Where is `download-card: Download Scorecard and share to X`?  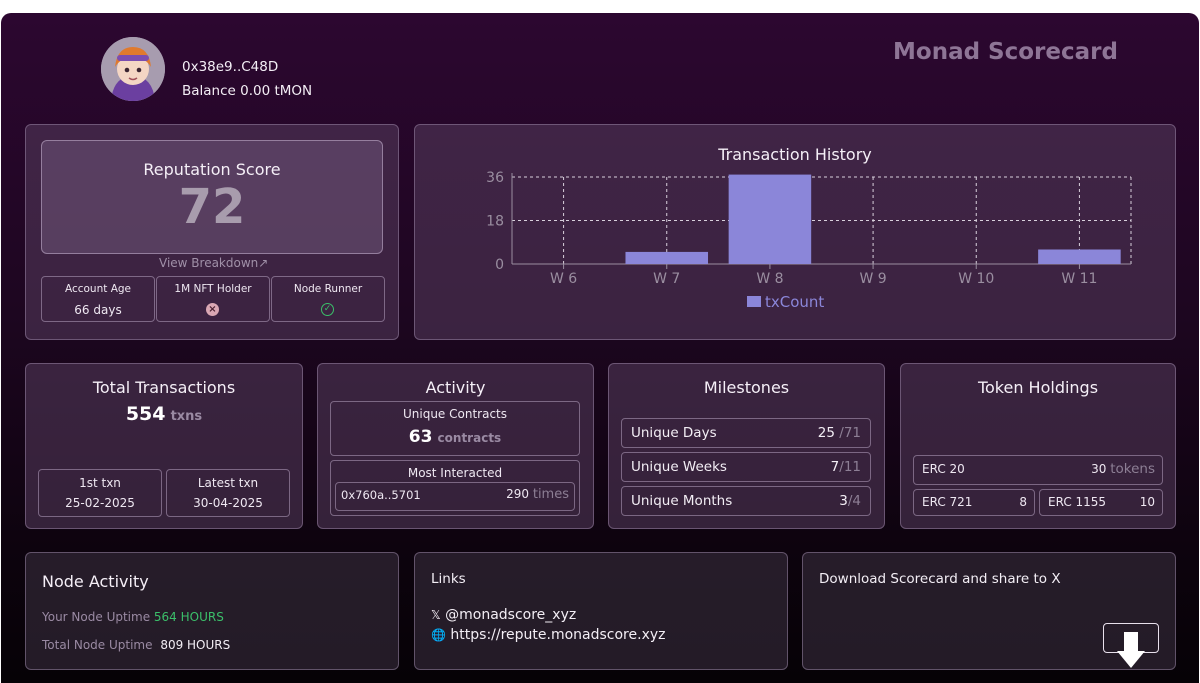 download-card: Download Scorecard and share to X is located at coordinates (989, 611).